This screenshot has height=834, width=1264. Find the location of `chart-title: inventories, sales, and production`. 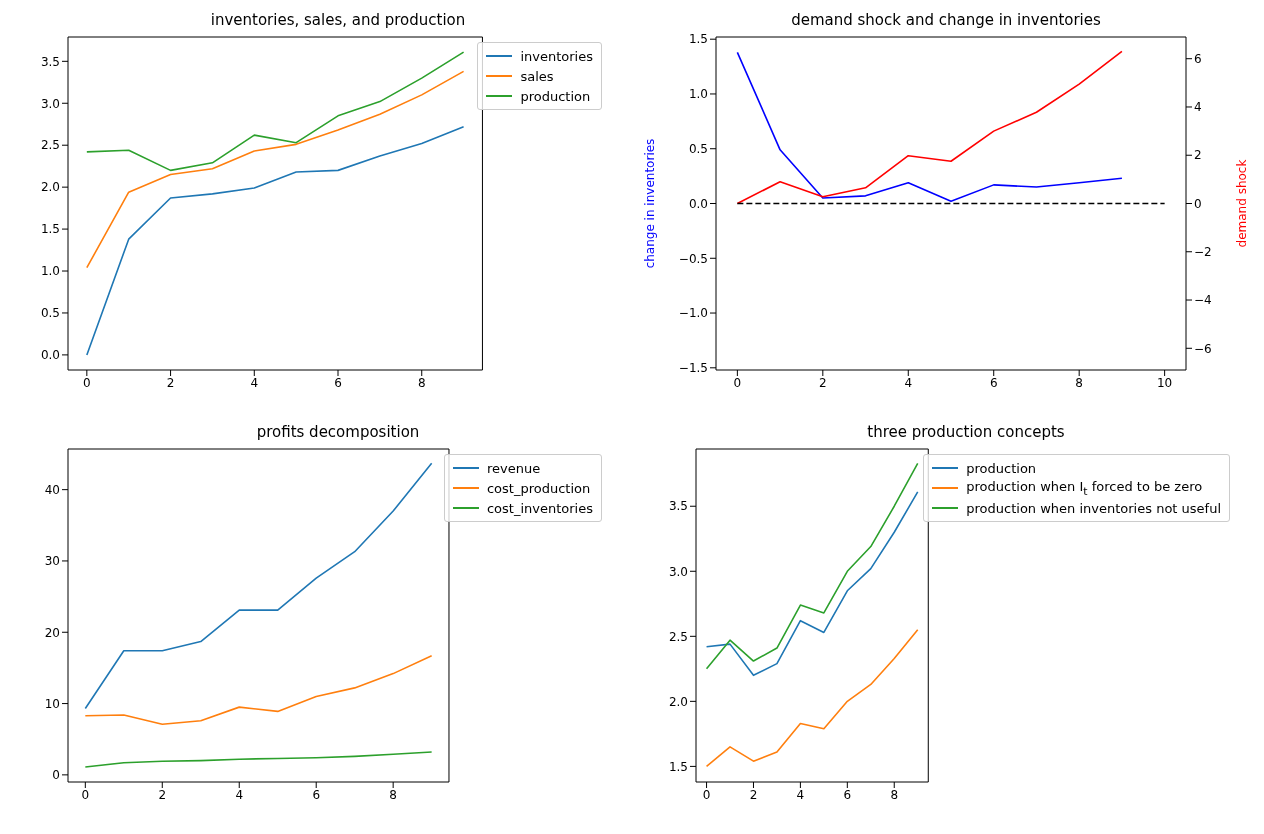

chart-title: inventories, sales, and production is located at coordinates (338, 20).